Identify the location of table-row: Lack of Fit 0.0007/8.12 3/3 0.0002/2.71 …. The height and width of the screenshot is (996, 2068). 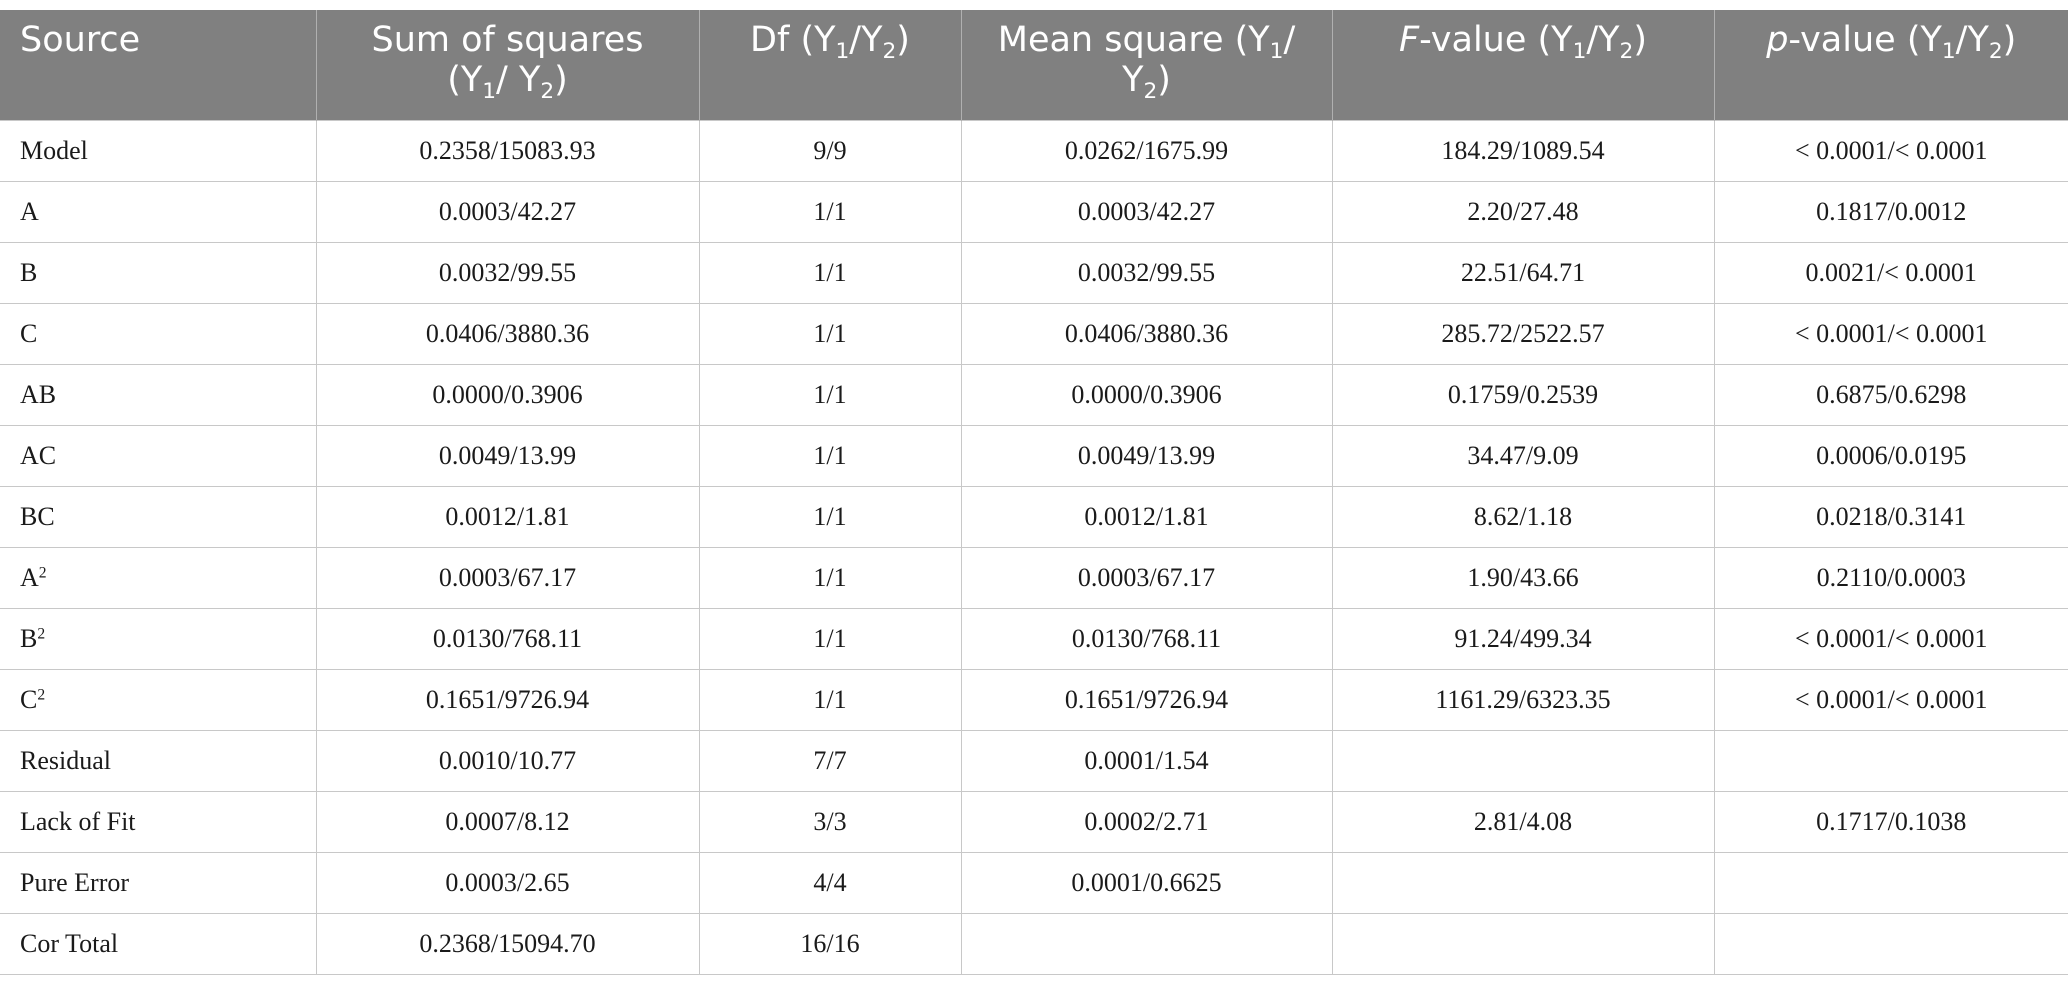
(1034, 821).